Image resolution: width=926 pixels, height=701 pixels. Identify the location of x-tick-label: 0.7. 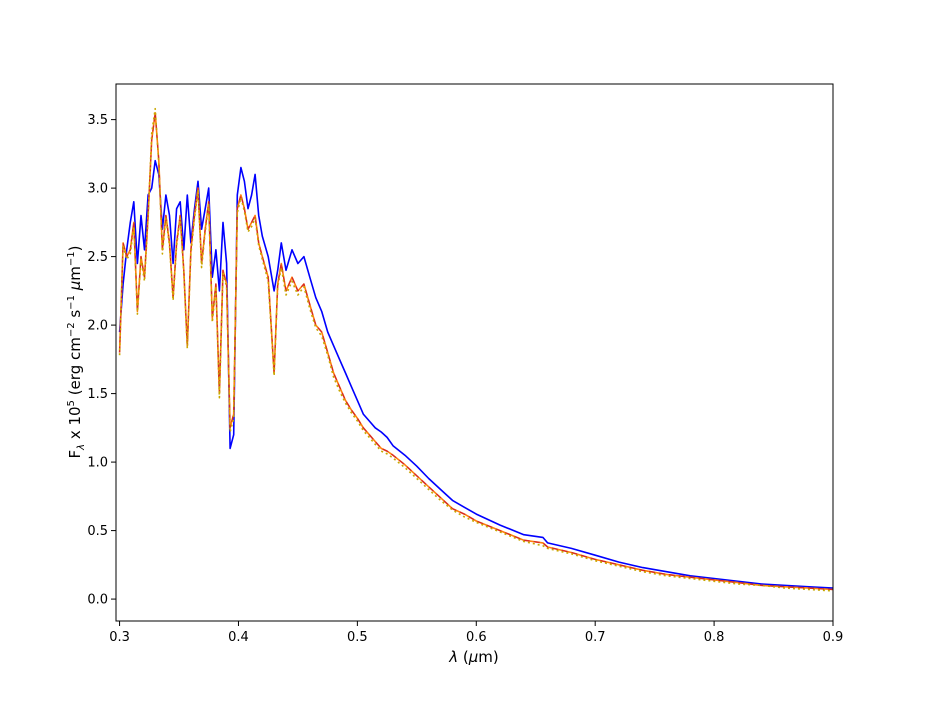
(595, 637).